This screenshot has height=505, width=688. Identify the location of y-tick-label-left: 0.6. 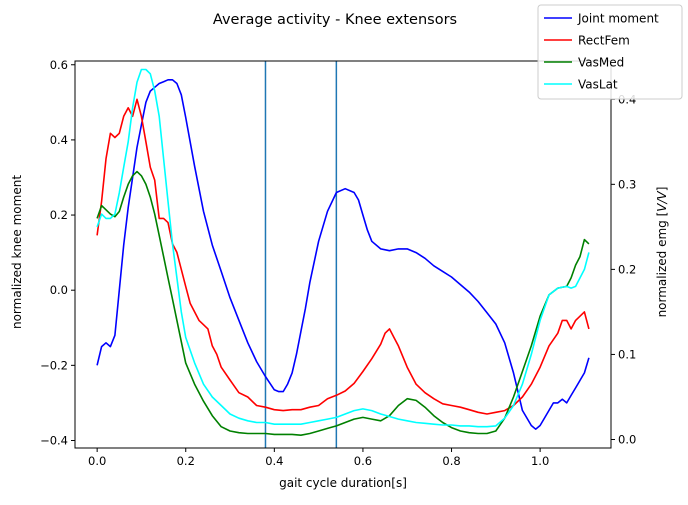
(59, 65).